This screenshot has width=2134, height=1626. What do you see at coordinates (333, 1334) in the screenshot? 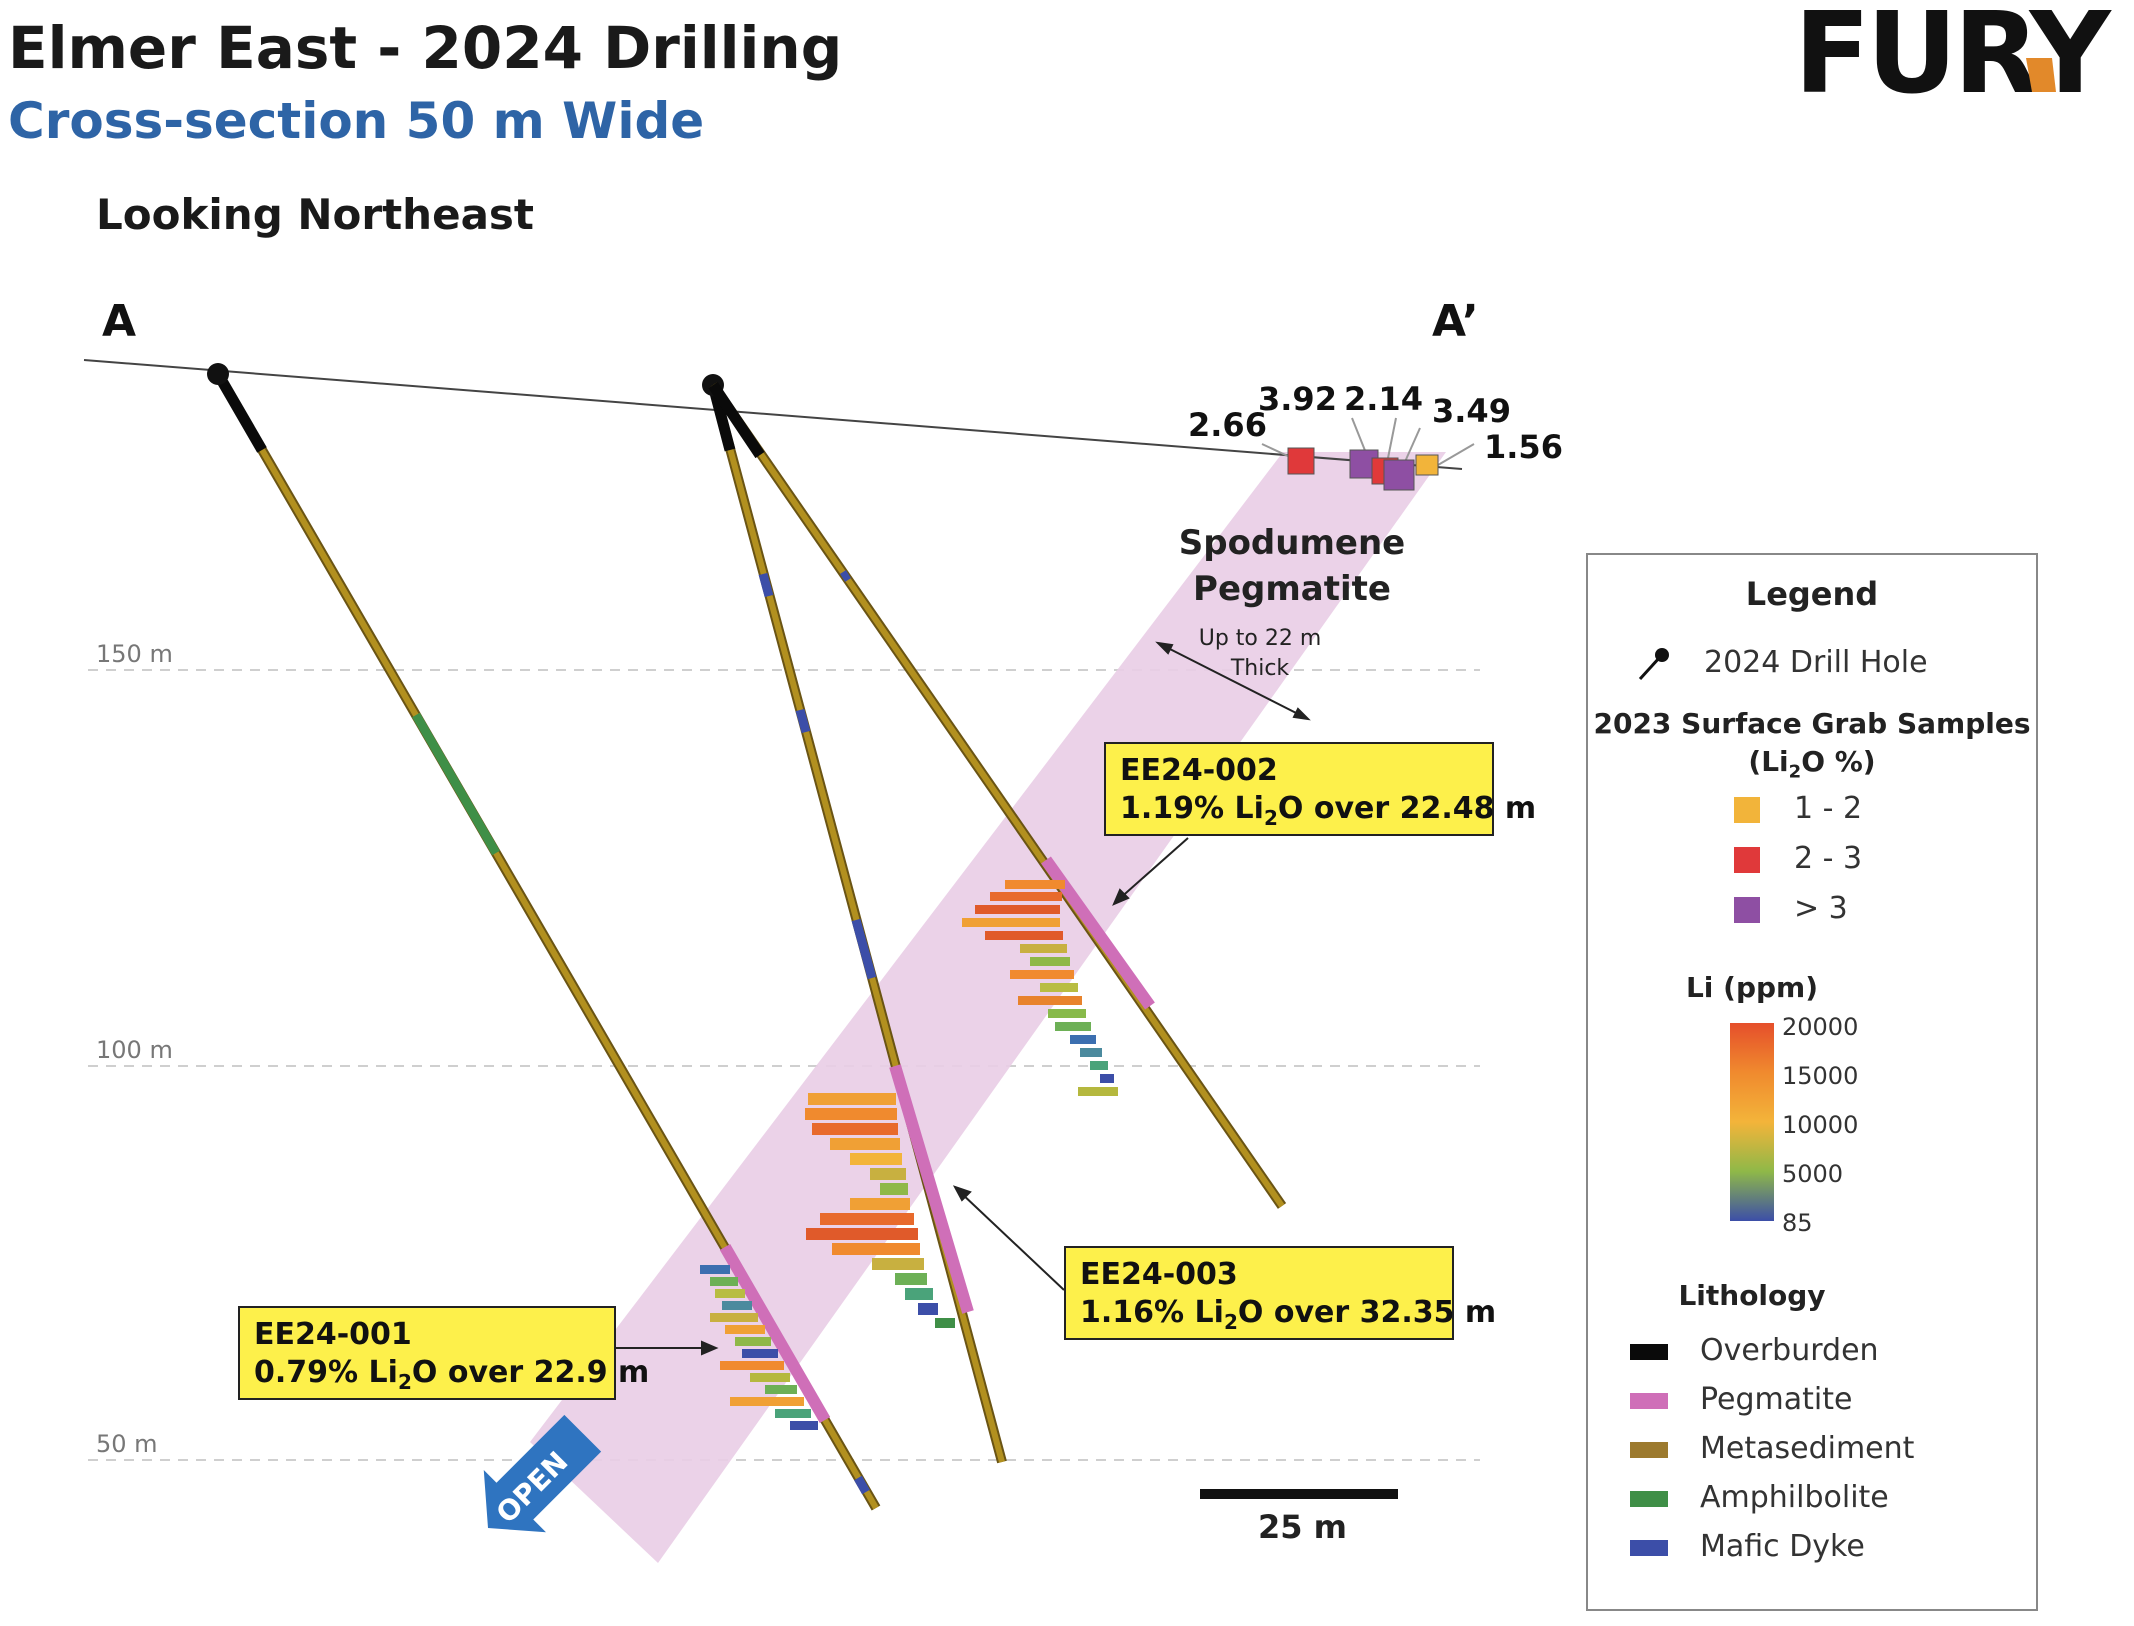
I see `callout-hole-id: EE24-001` at bounding box center [333, 1334].